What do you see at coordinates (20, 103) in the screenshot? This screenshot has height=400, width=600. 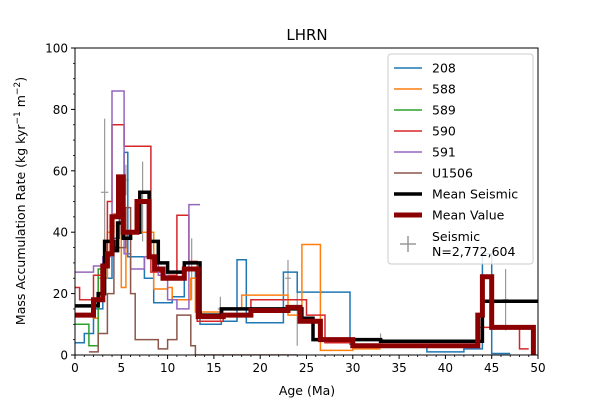 I see `y-label-mid: m` at bounding box center [20, 103].